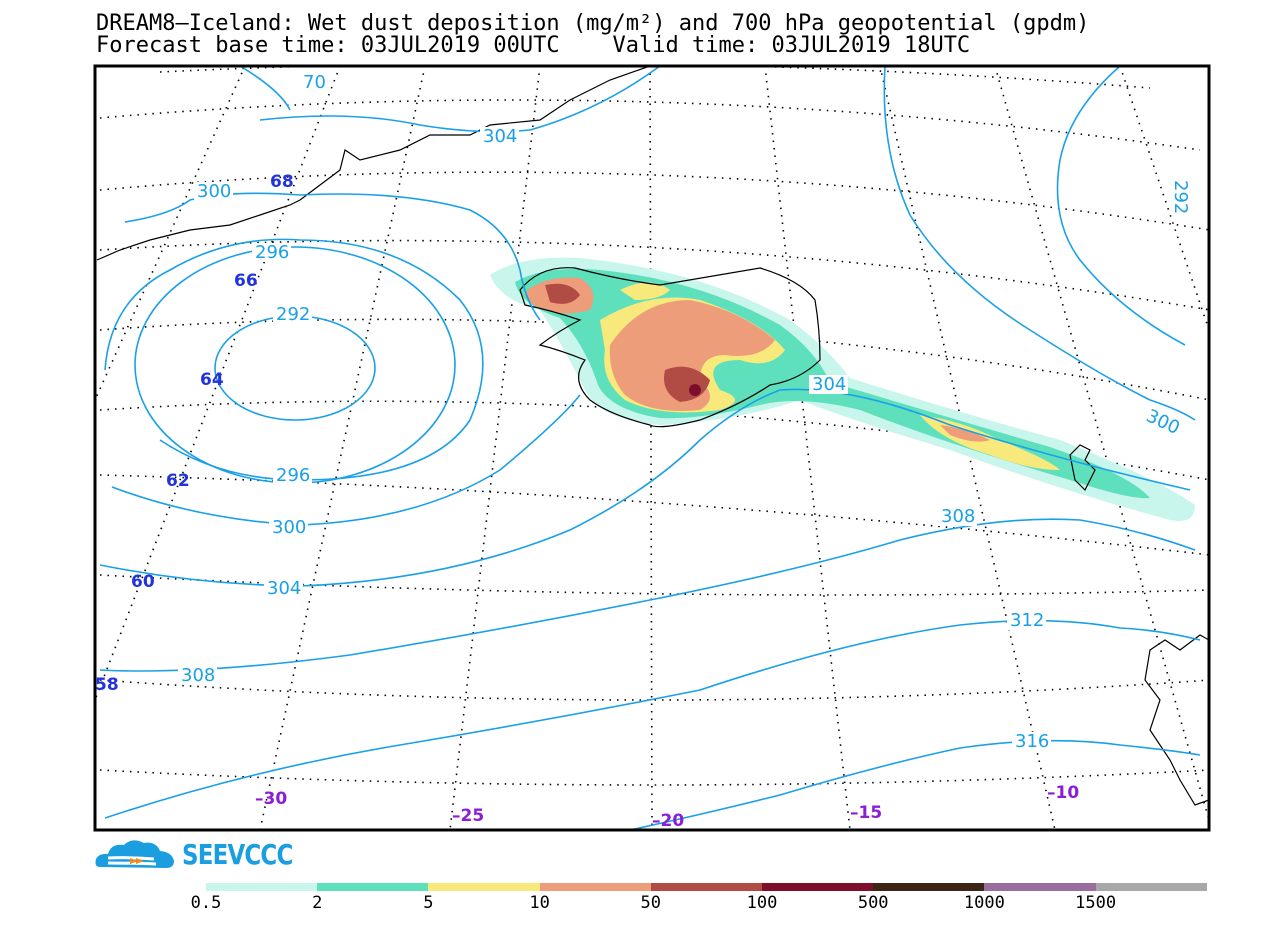  What do you see at coordinates (428, 903) in the screenshot?
I see `legend-label: 5` at bounding box center [428, 903].